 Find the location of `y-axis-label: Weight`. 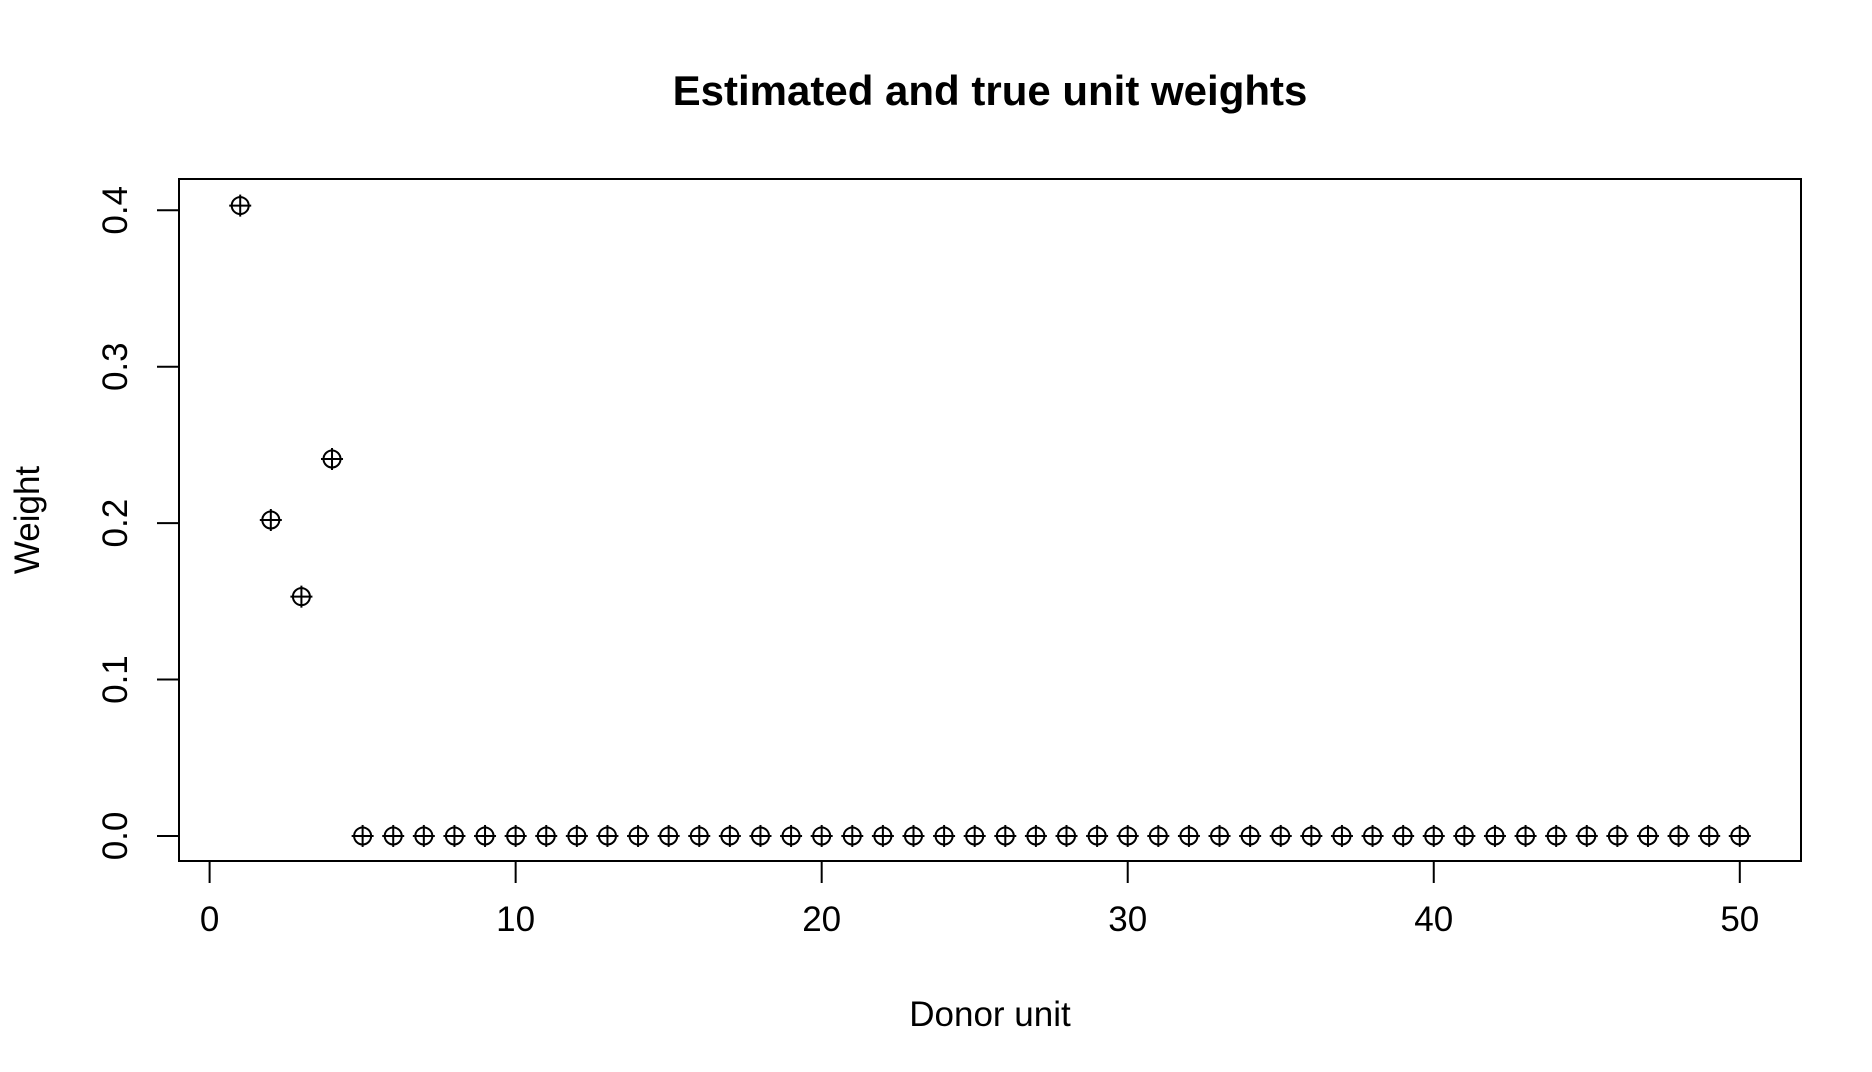

y-axis-label: Weight is located at coordinates (27, 520).